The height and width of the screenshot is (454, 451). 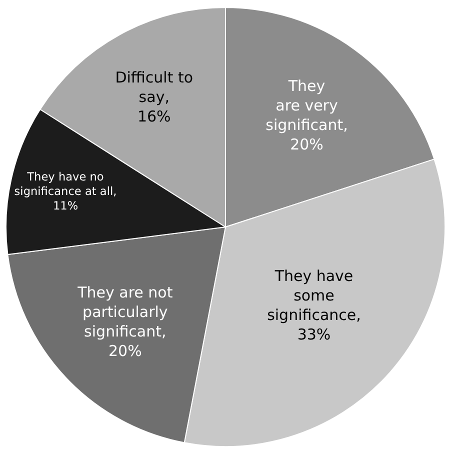 What do you see at coordinates (124, 321) in the screenshot?
I see `slice-label: They are not particularly significant, 20%` at bounding box center [124, 321].